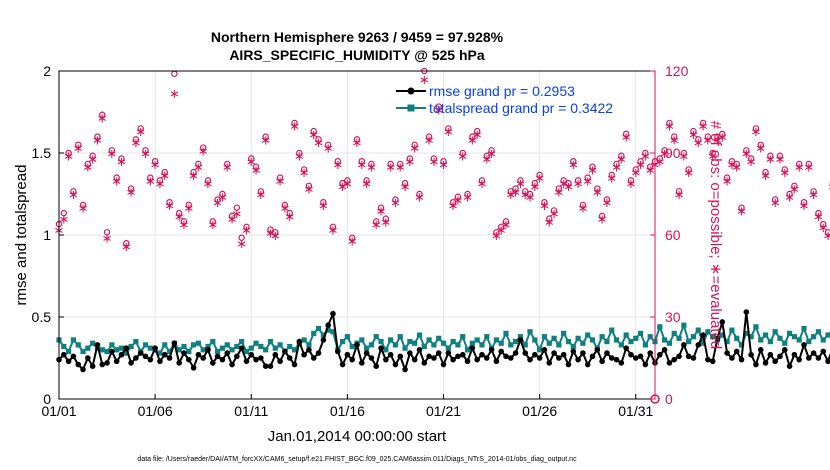 This screenshot has height=470, width=830. Describe the element at coordinates (357, 436) in the screenshot. I see `x-axis-label: Jan.01,2014 00:00:00 start` at that location.